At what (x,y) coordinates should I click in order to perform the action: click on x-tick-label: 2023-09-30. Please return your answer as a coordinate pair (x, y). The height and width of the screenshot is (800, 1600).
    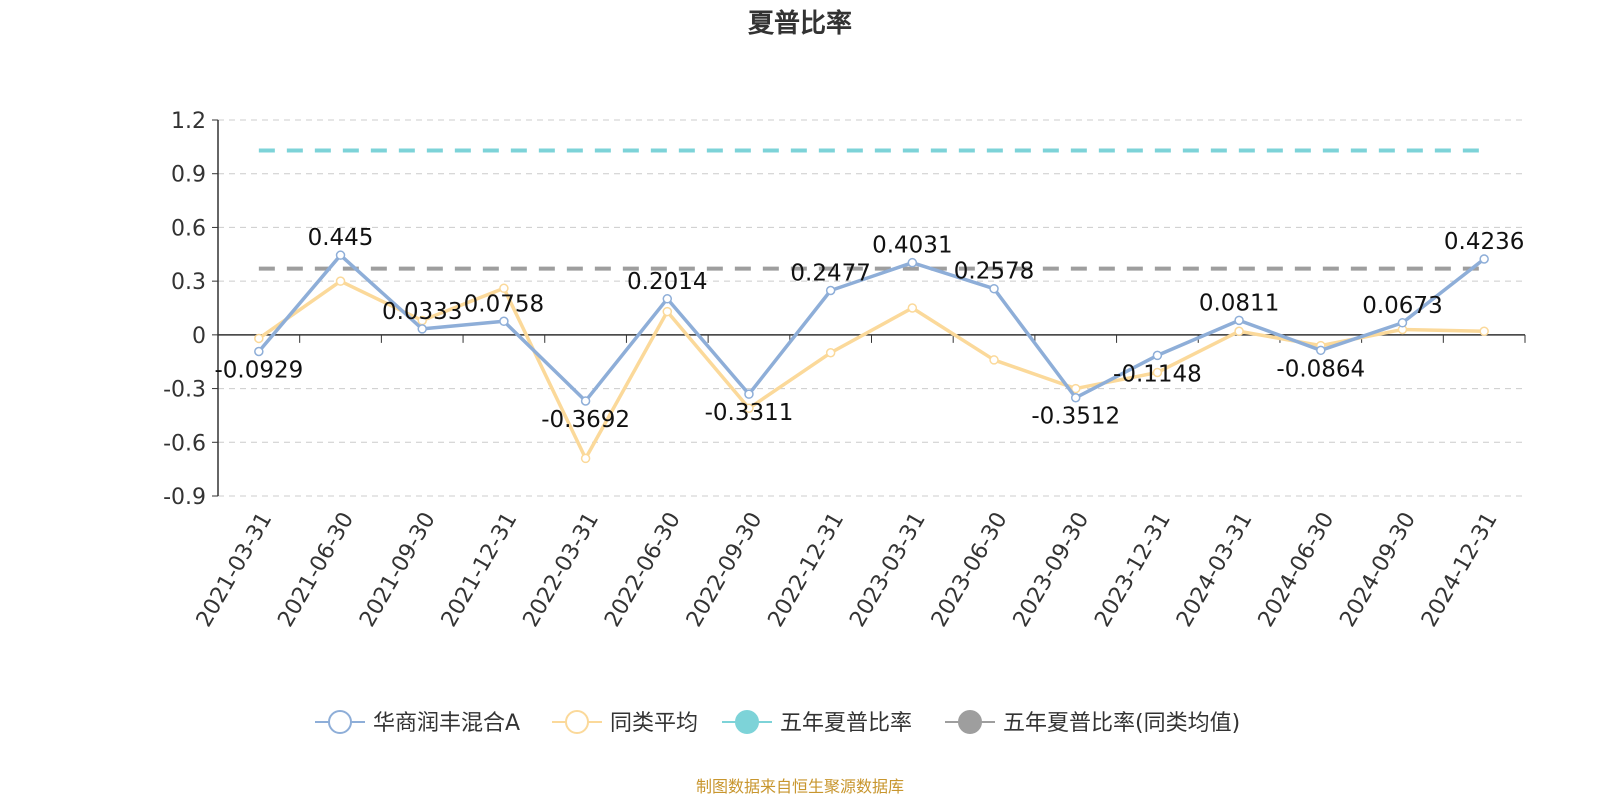
    Looking at the image, I should click on (1052, 569).